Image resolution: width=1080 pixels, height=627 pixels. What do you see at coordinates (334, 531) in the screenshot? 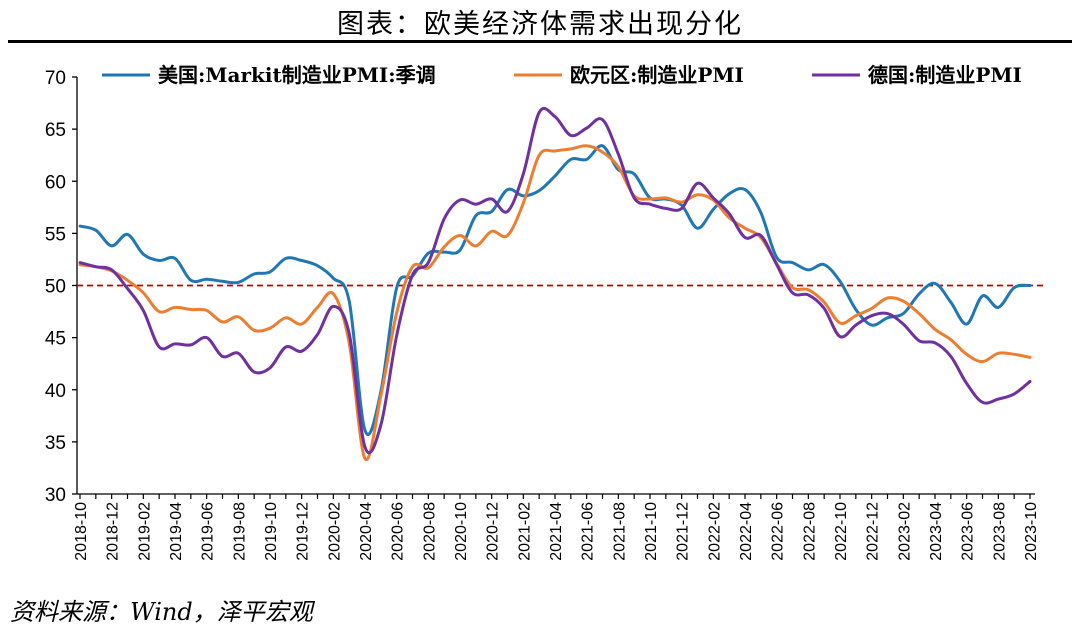
I see `x-tick-label: 2020-02` at bounding box center [334, 531].